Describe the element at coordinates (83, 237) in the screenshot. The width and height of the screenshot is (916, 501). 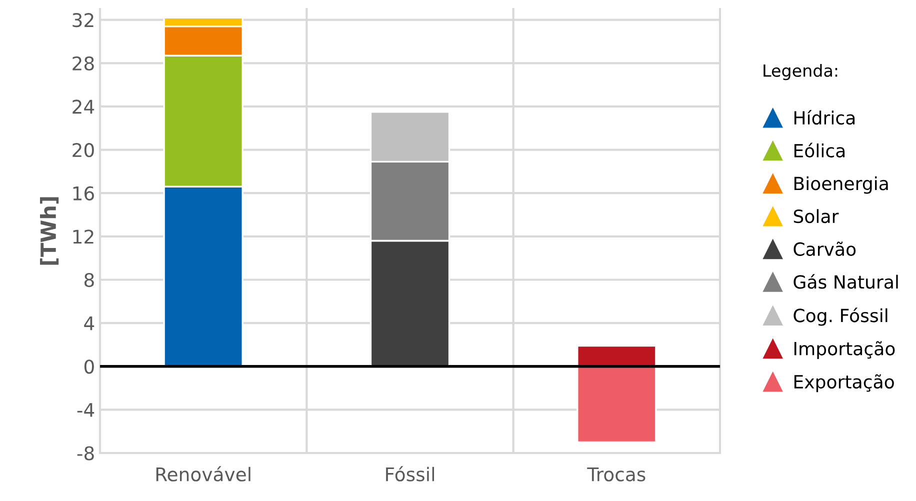
I see `y-tick-label: 12` at that location.